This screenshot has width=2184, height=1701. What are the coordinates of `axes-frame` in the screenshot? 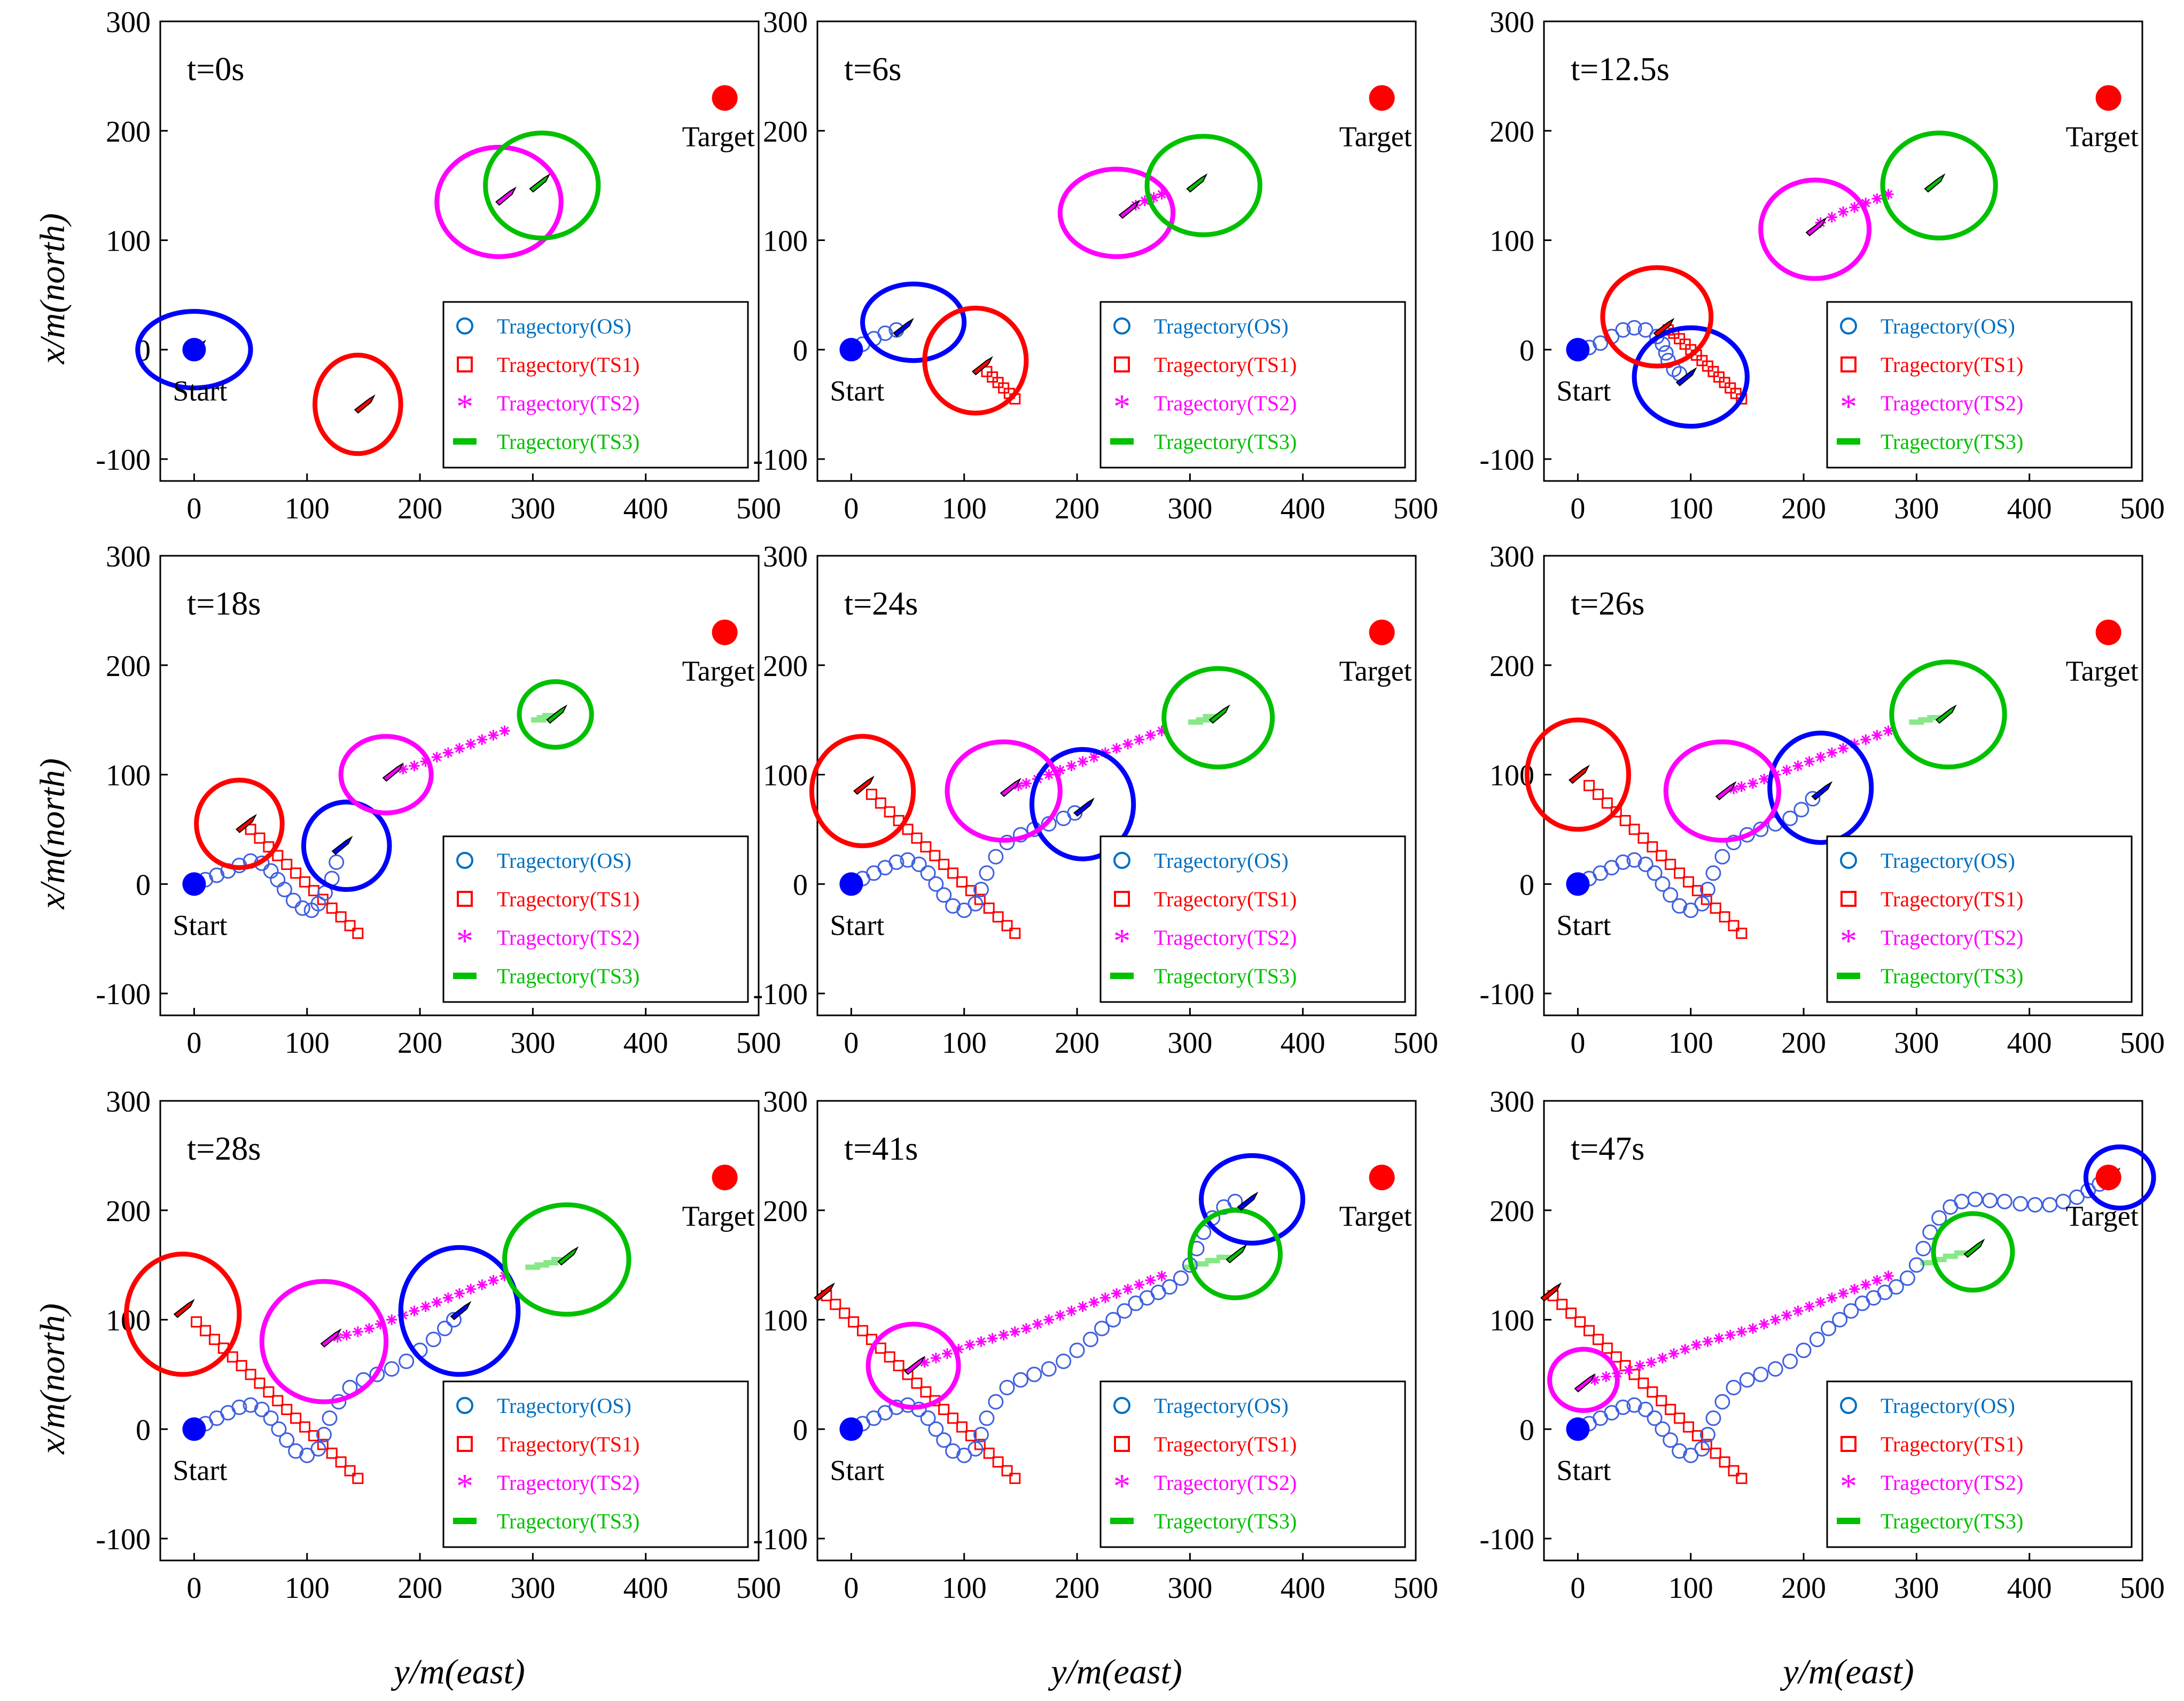 It's located at (1117, 785).